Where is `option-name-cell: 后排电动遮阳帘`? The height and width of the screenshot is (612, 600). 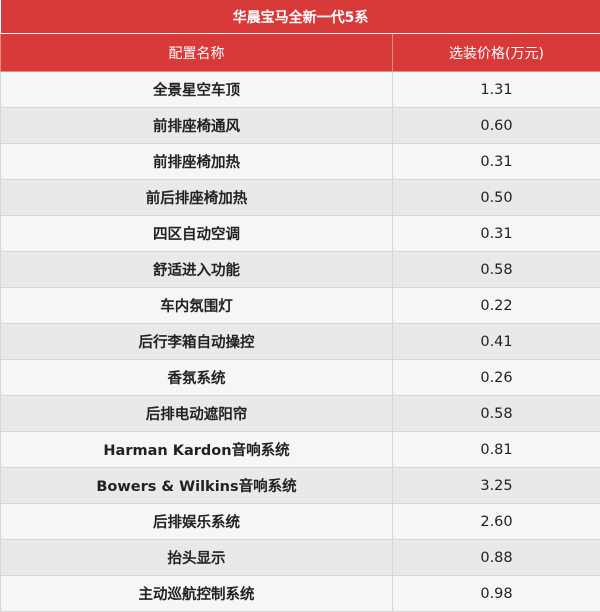
option-name-cell: 后排电动遮阳帘 is located at coordinates (197, 414).